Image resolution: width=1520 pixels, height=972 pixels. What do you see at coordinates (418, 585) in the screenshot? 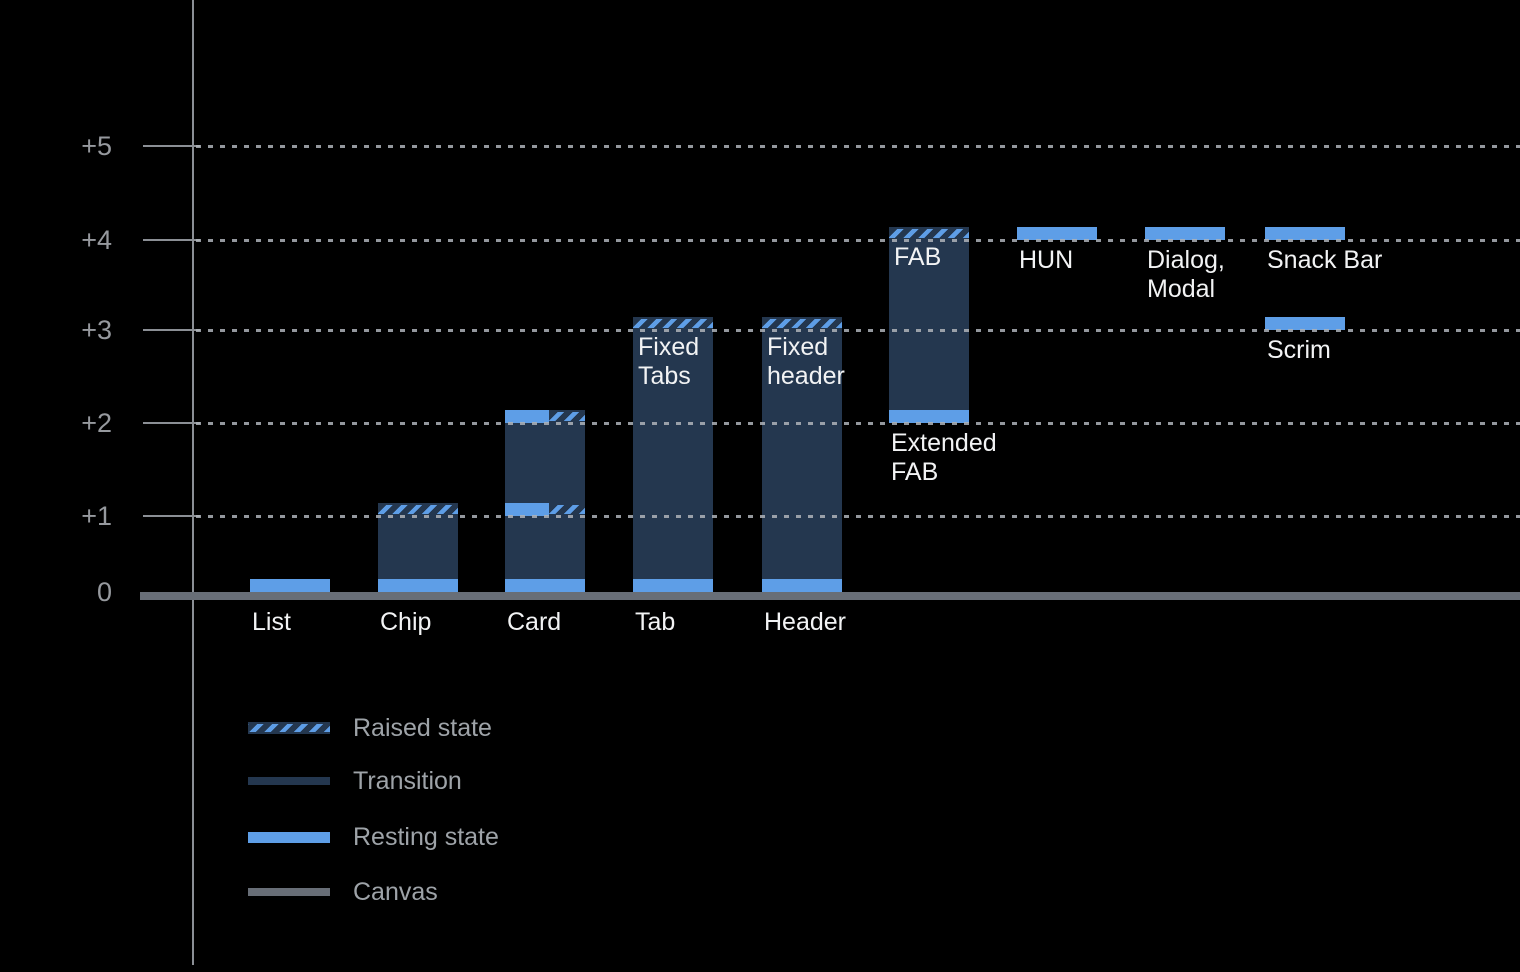
I see `chip-resting-band` at bounding box center [418, 585].